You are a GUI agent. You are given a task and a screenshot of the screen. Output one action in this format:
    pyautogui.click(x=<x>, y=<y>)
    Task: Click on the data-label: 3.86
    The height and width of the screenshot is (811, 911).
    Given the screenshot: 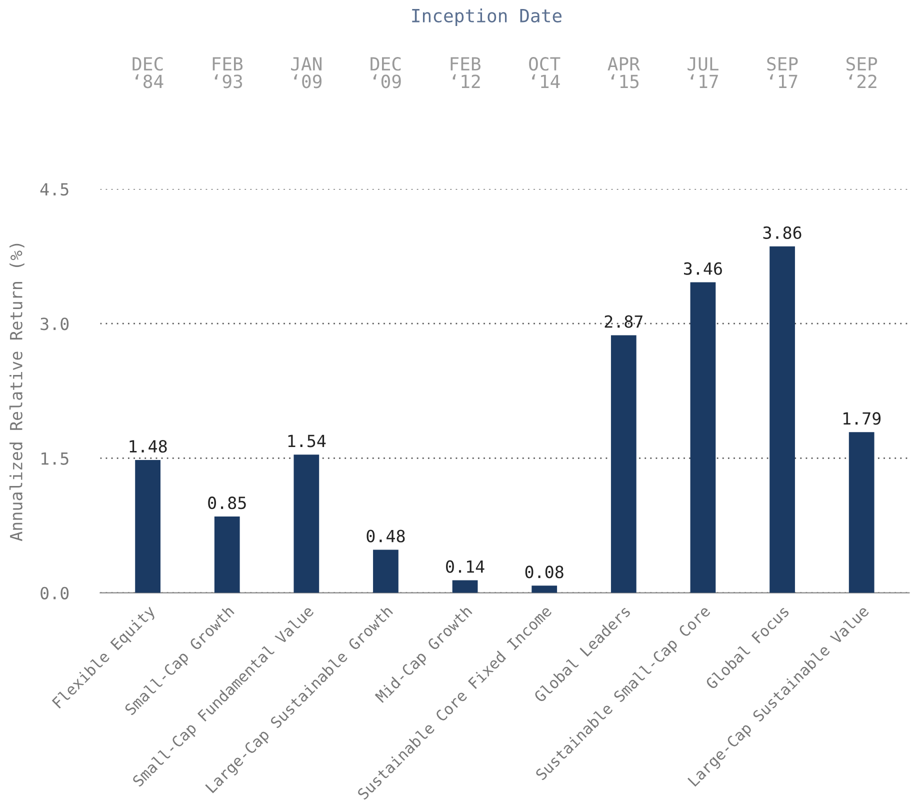 What is the action you would take?
    pyautogui.click(x=782, y=233)
    